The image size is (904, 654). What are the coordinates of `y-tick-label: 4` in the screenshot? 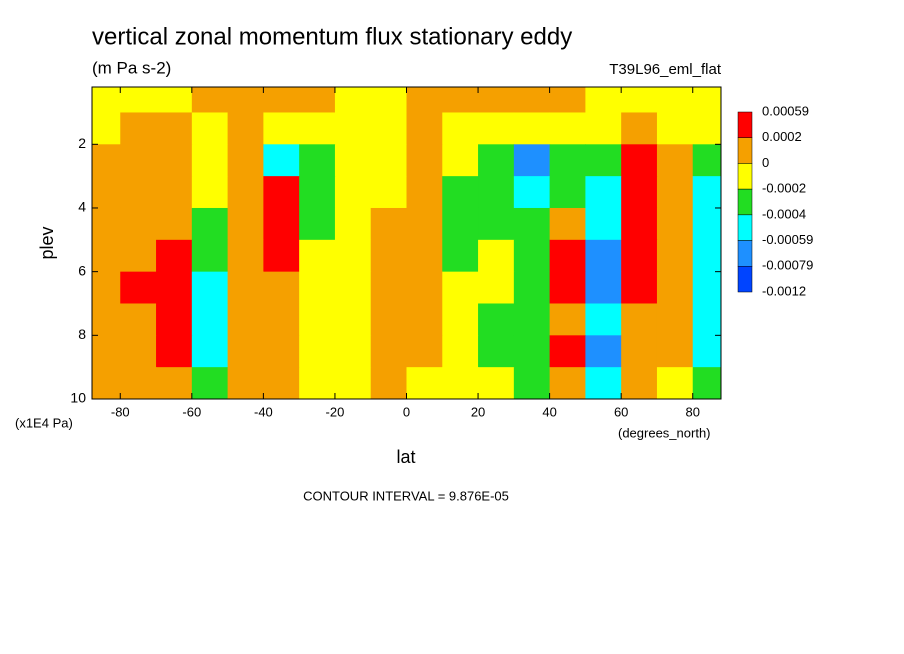 It's located at (82, 207).